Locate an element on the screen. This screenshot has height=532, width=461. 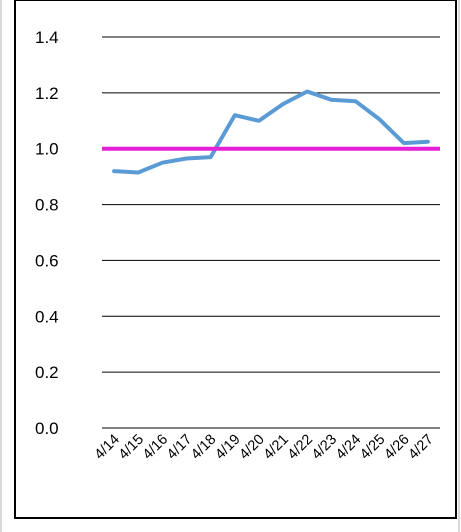
x-tick-label: 4/27 is located at coordinates (420, 447).